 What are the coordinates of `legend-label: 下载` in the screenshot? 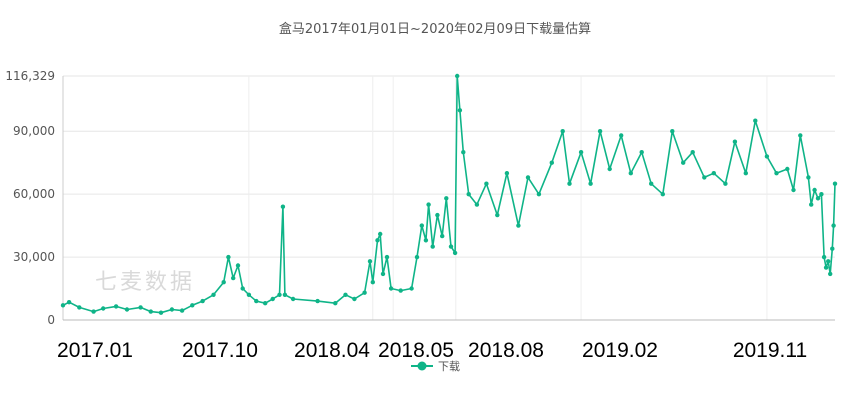 It's located at (449, 366).